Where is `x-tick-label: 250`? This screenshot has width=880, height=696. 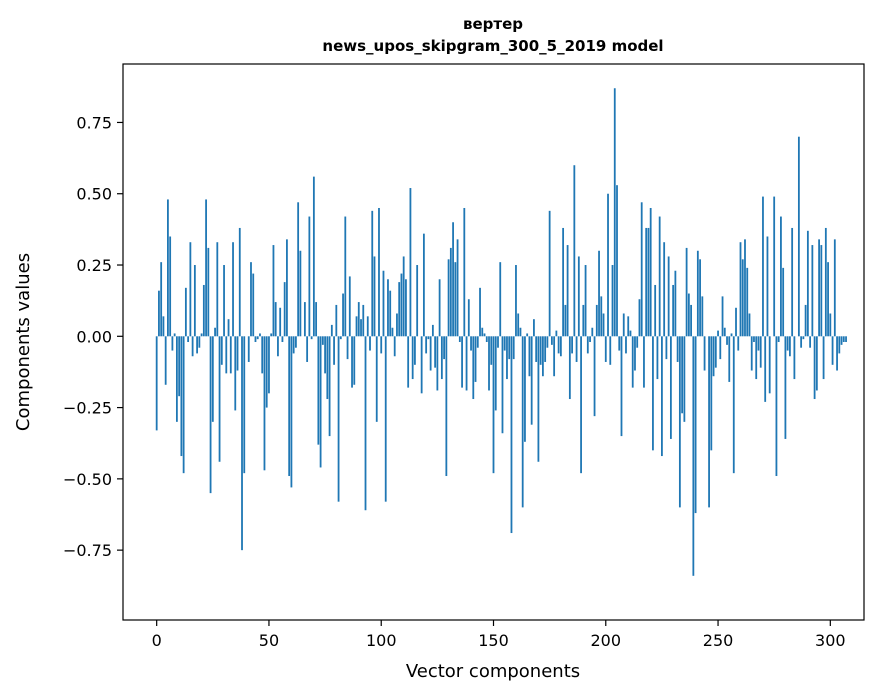
x-tick-label: 250 is located at coordinates (718, 640).